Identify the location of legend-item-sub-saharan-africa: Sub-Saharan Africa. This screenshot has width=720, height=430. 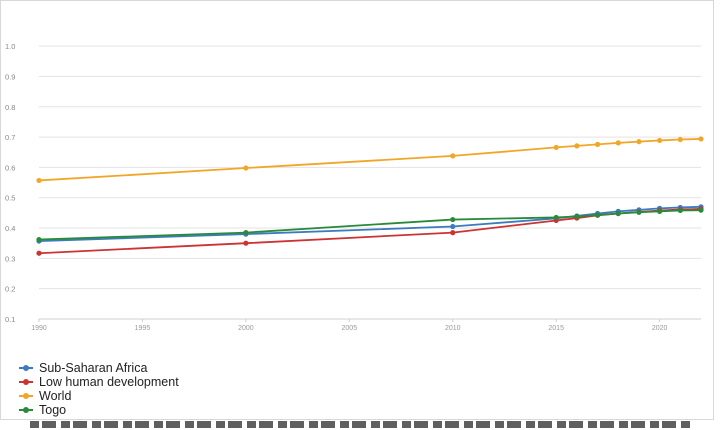
(99, 368).